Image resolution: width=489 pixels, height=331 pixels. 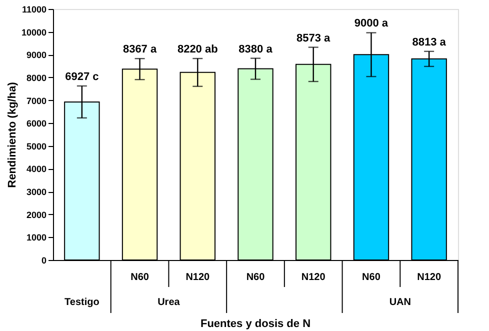 What do you see at coordinates (371, 24) in the screenshot?
I see `data-label: 9000 a` at bounding box center [371, 24].